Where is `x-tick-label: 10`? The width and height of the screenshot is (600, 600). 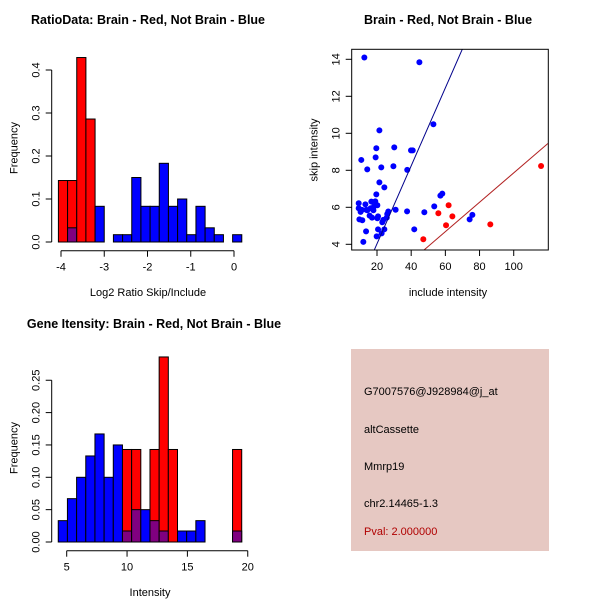 x-tick-label: 10 is located at coordinates (127, 568).